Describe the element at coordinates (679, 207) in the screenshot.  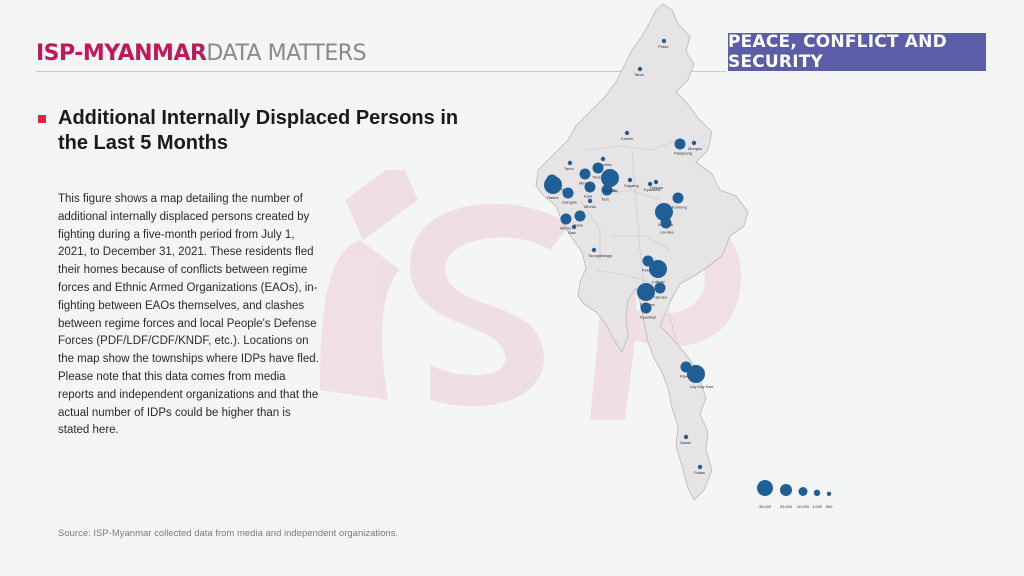
I see `marker-label-kunlong: Kunlong` at that location.